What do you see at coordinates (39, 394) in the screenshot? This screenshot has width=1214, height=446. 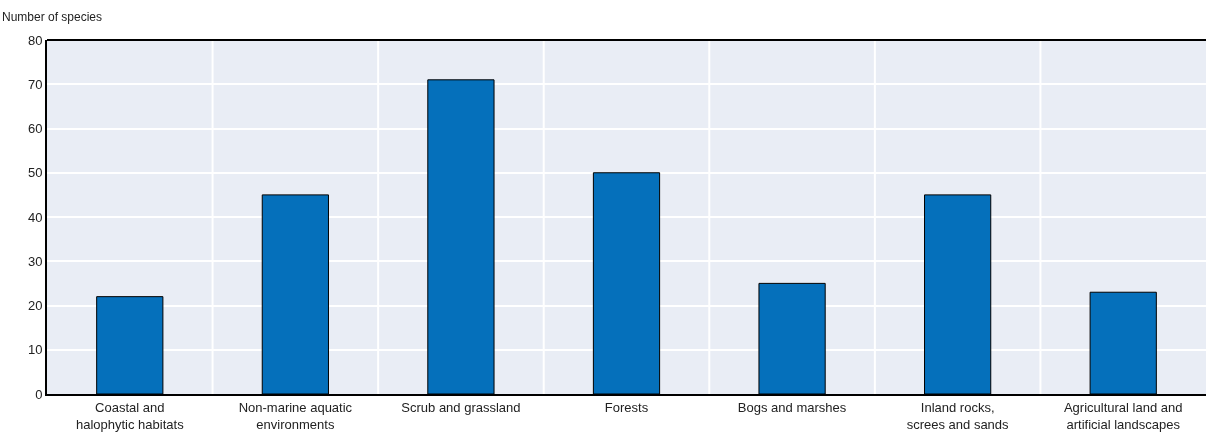 I see `y-tick-label: 0` at bounding box center [39, 394].